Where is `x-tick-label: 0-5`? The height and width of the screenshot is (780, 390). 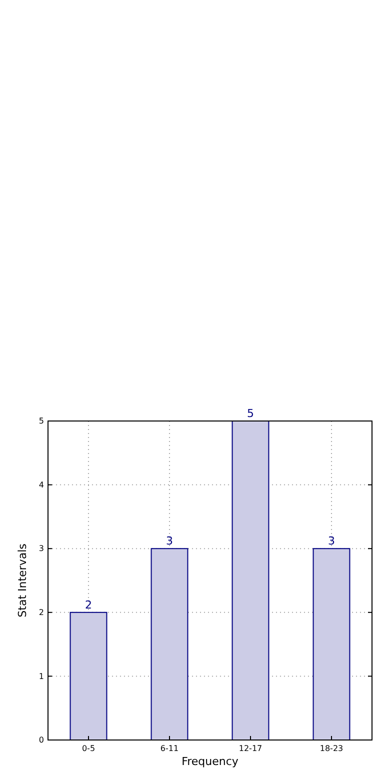
x-tick-label: 0-5 is located at coordinates (89, 748).